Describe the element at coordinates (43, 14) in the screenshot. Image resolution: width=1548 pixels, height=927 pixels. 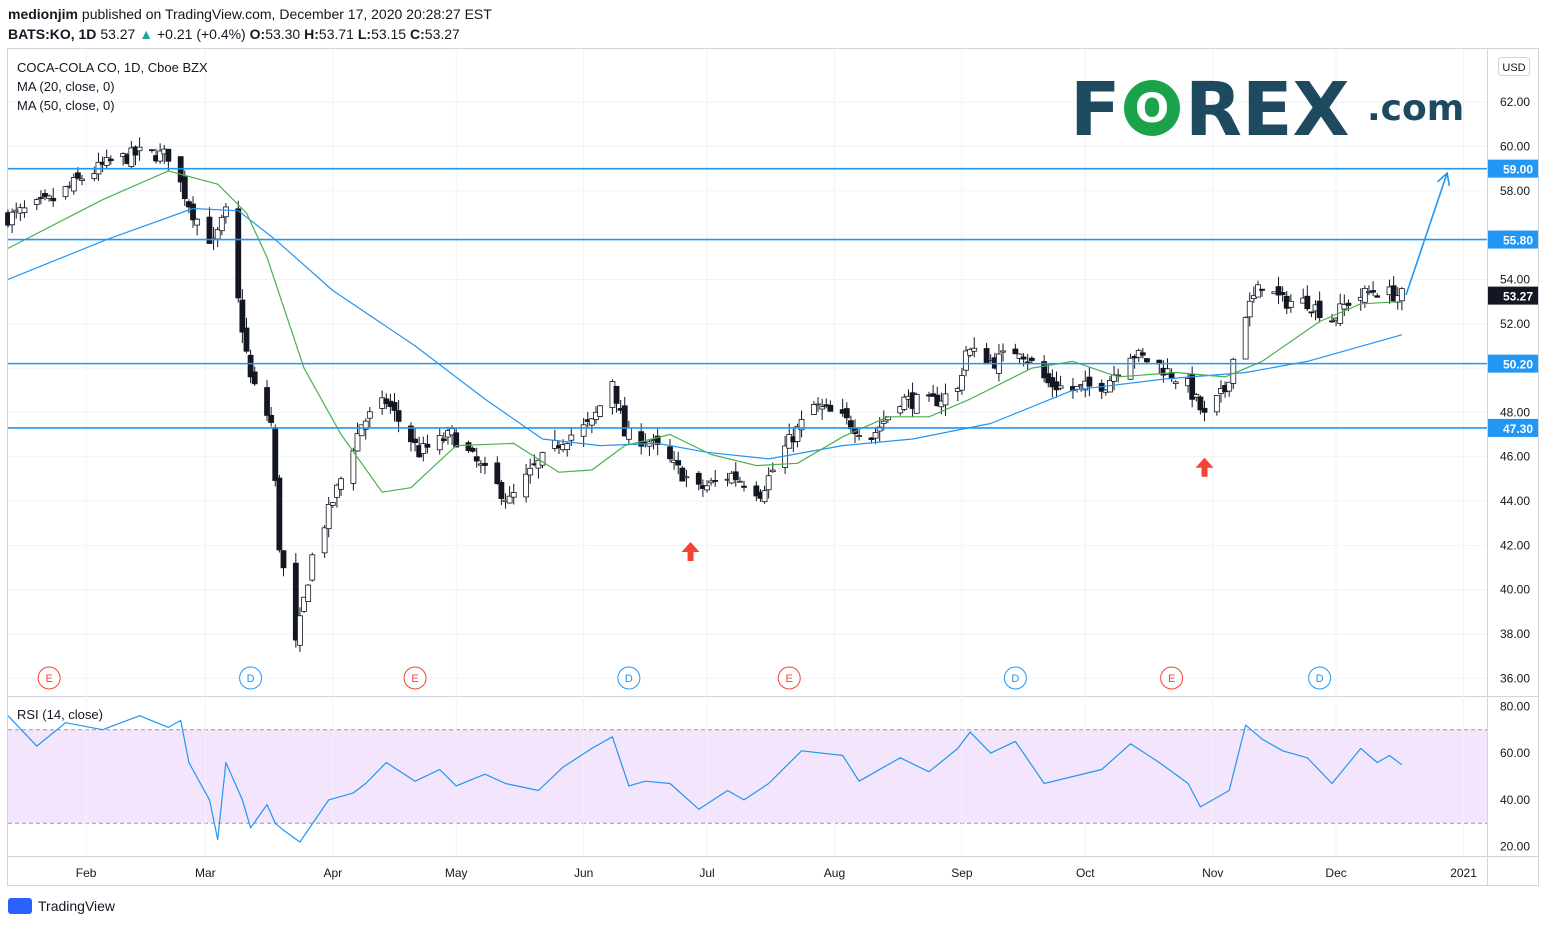
I see `author-name: medionjim` at that location.